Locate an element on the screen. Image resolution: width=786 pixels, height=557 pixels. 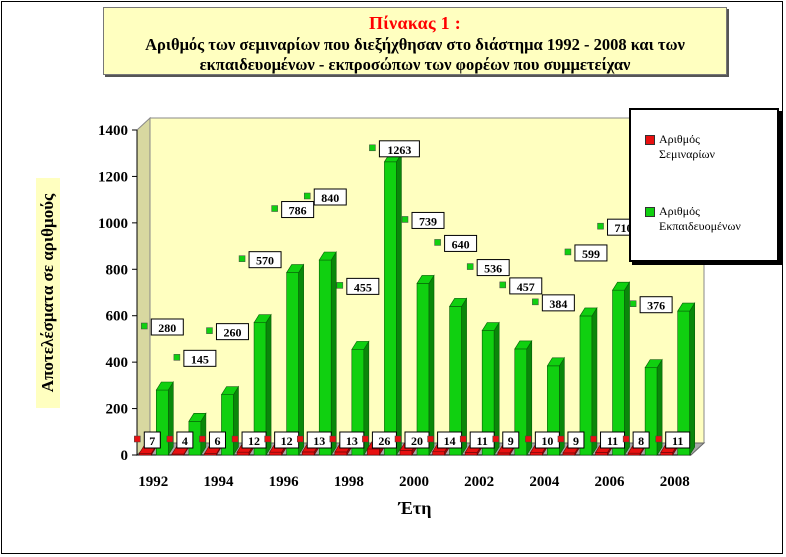
label-trainees-2001: 640 is located at coordinates (456, 243).